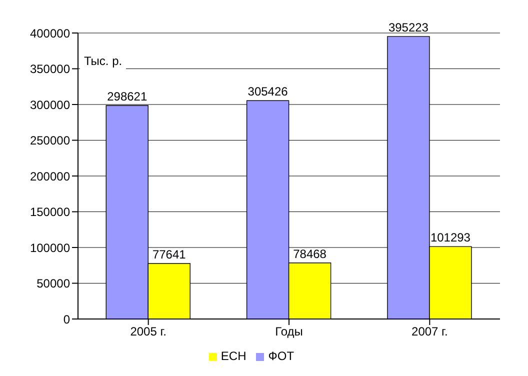 The height and width of the screenshot is (376, 528). Describe the element at coordinates (430, 331) in the screenshot. I see `x-tick-label: 2007 г.` at that location.